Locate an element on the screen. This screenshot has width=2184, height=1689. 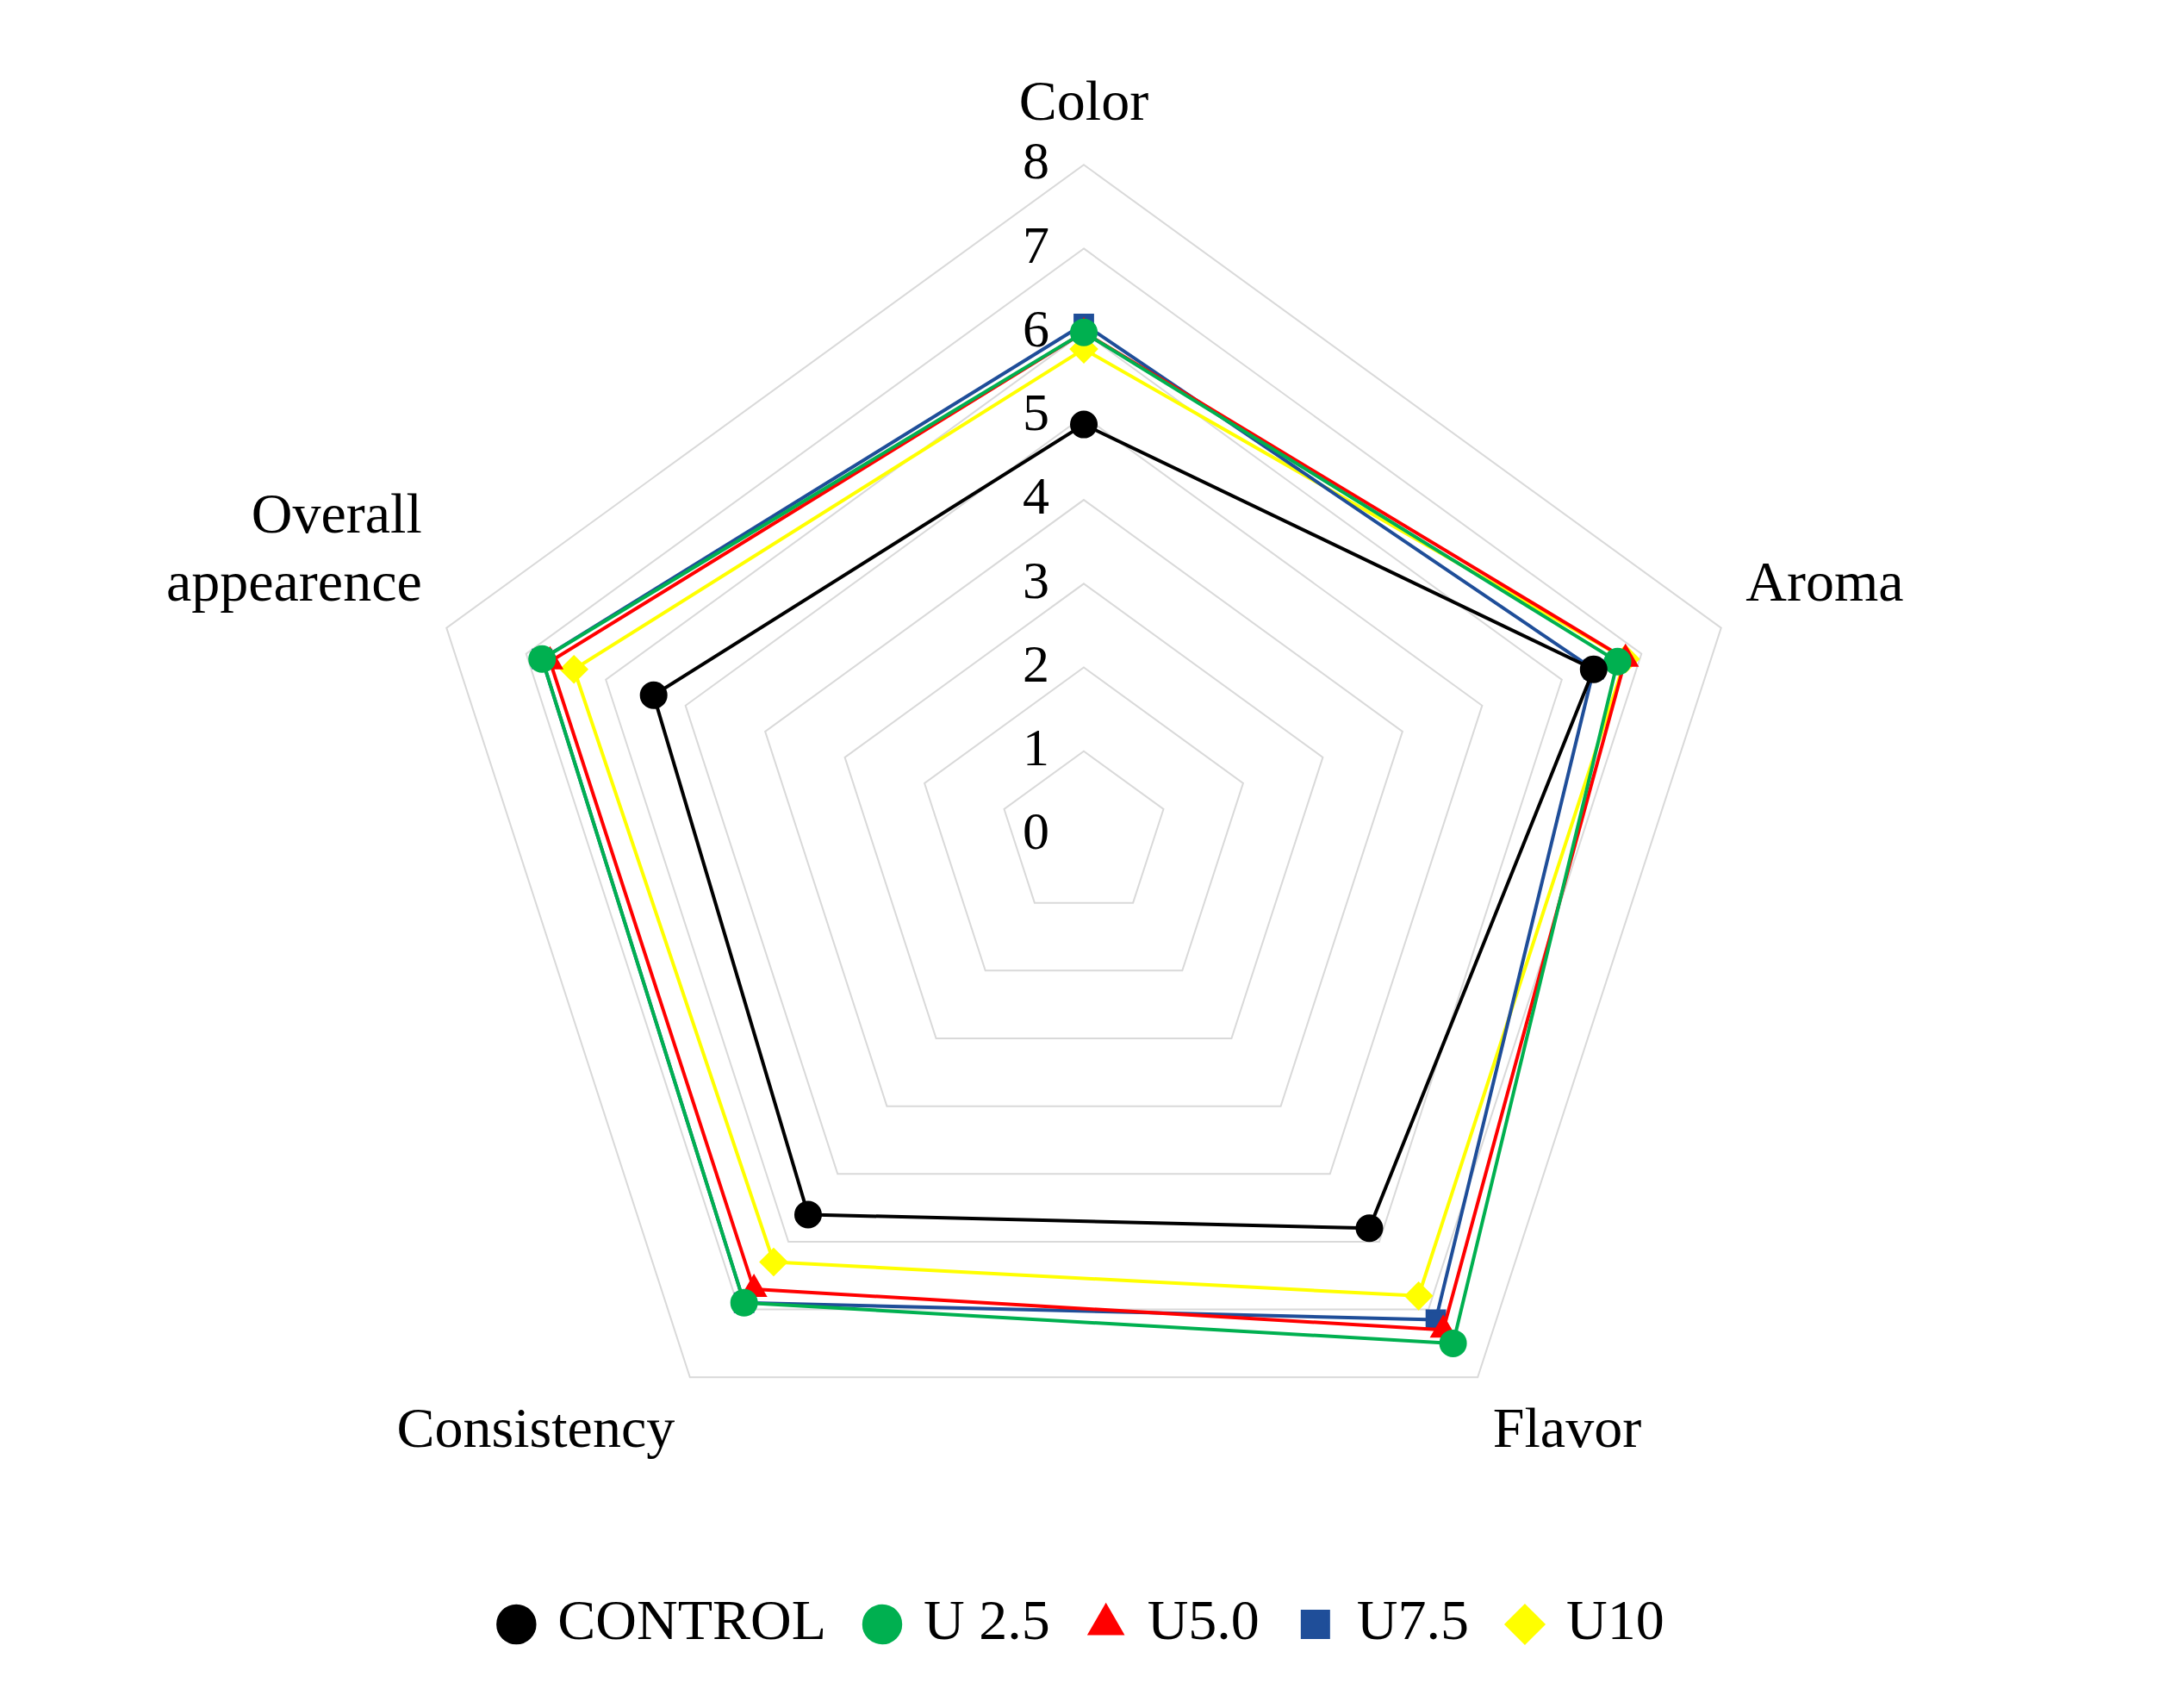
y-tick-label: 2 is located at coordinates (1036, 663).